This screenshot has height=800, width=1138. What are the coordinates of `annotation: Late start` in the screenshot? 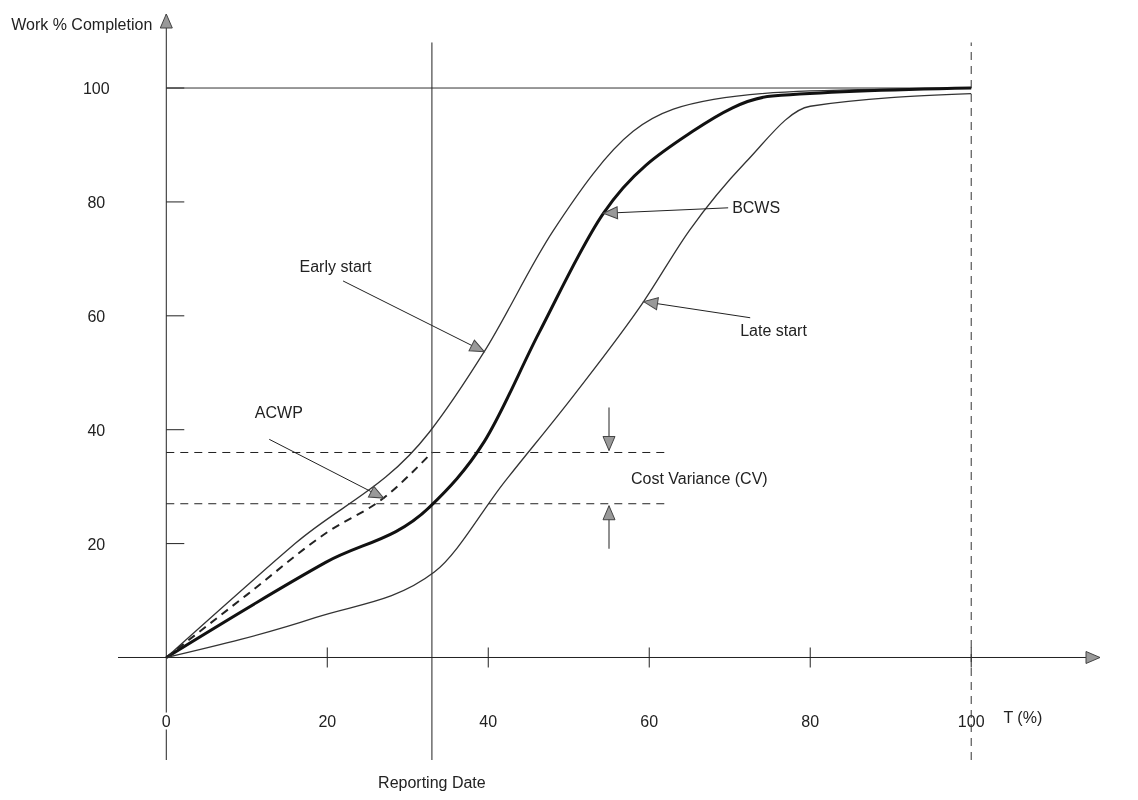 It's located at (774, 330).